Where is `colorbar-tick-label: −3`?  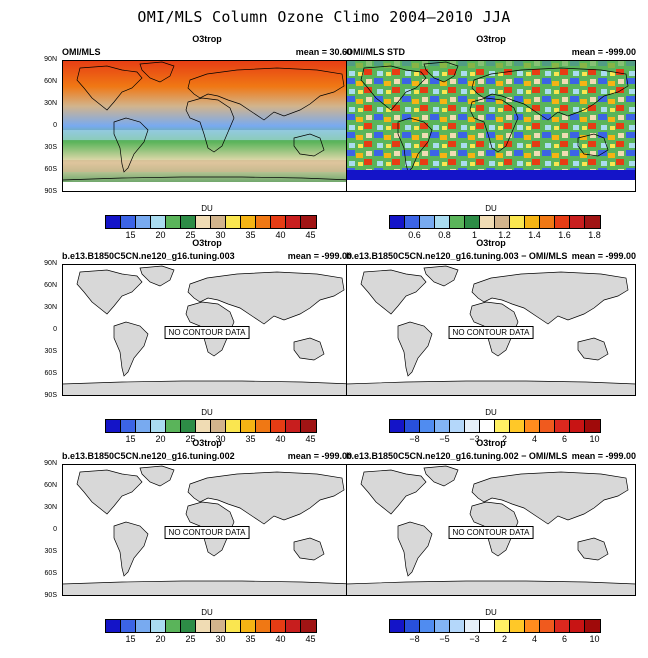
colorbar-tick-label: −3 is located at coordinates (474, 639).